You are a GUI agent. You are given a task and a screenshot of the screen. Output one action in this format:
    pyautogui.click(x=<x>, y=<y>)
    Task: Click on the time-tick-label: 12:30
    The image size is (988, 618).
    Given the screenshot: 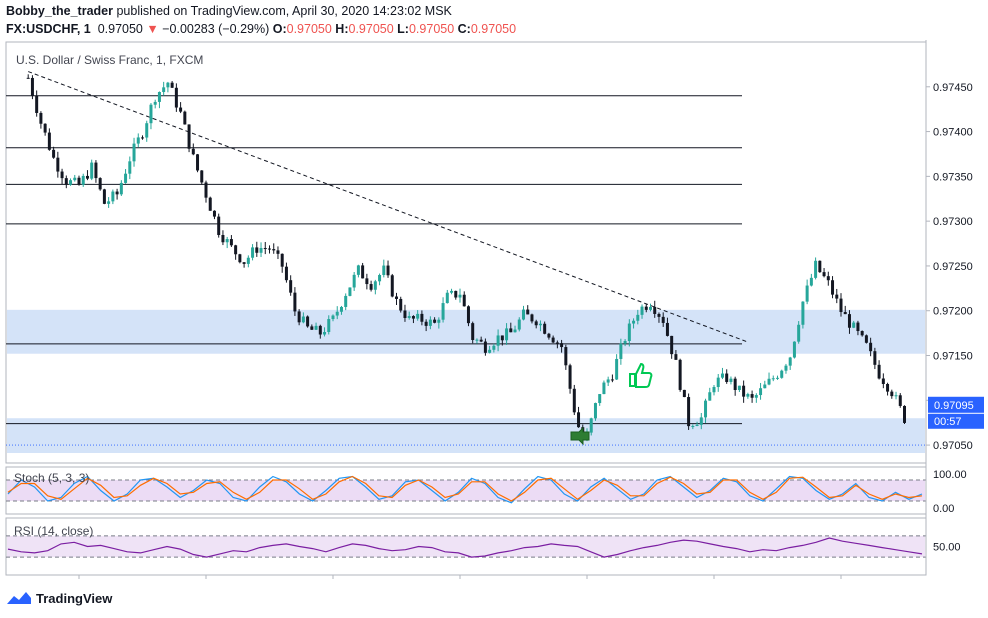 What is the action you would take?
    pyautogui.click(x=715, y=584)
    